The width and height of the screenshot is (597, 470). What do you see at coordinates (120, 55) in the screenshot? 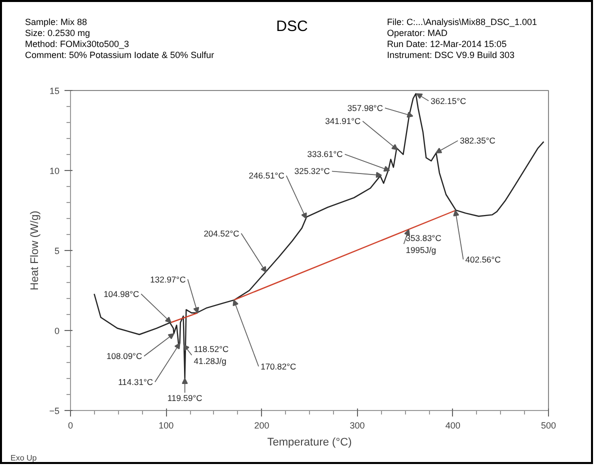
I see `text: Comment: 50% Potassium Iodate & 50% Sulfur` at bounding box center [120, 55].